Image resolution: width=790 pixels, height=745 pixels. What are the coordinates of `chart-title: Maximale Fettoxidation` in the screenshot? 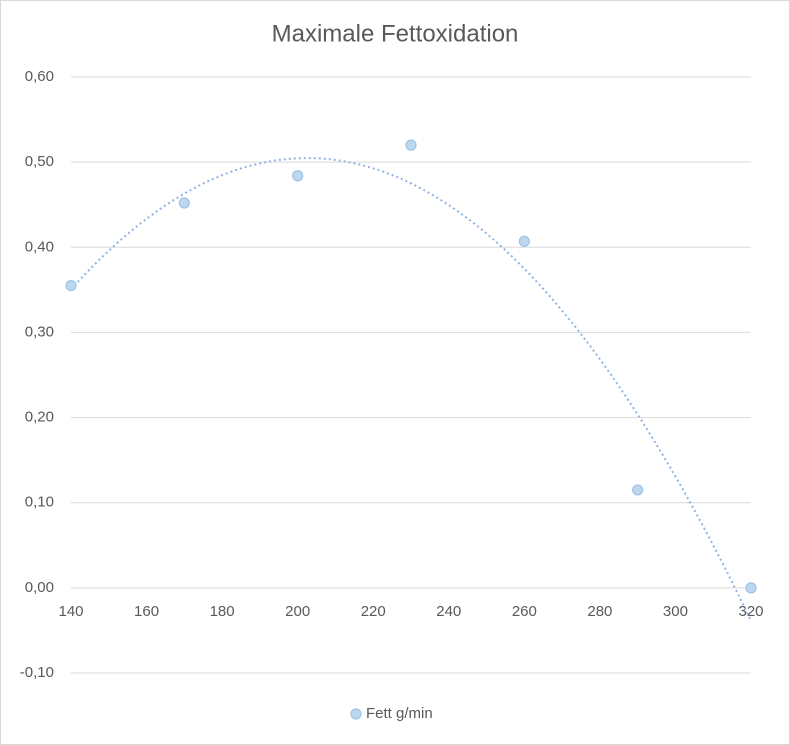 It's located at (395, 33).